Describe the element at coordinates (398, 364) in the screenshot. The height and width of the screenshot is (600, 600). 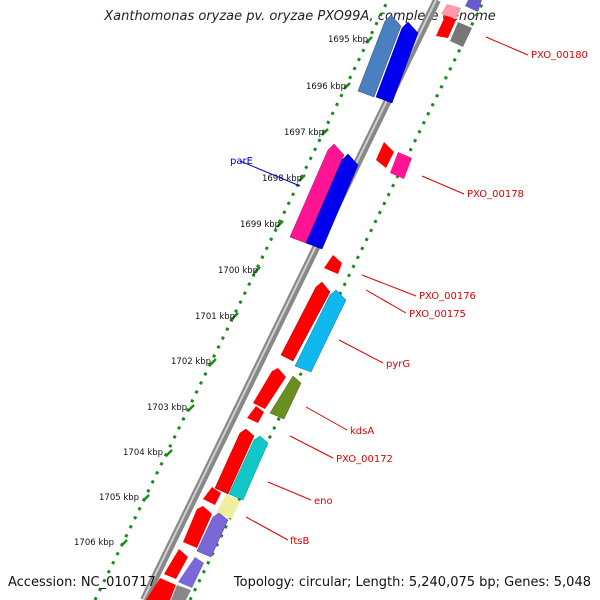
I see `gene-label-pyrg: pyrG` at that location.